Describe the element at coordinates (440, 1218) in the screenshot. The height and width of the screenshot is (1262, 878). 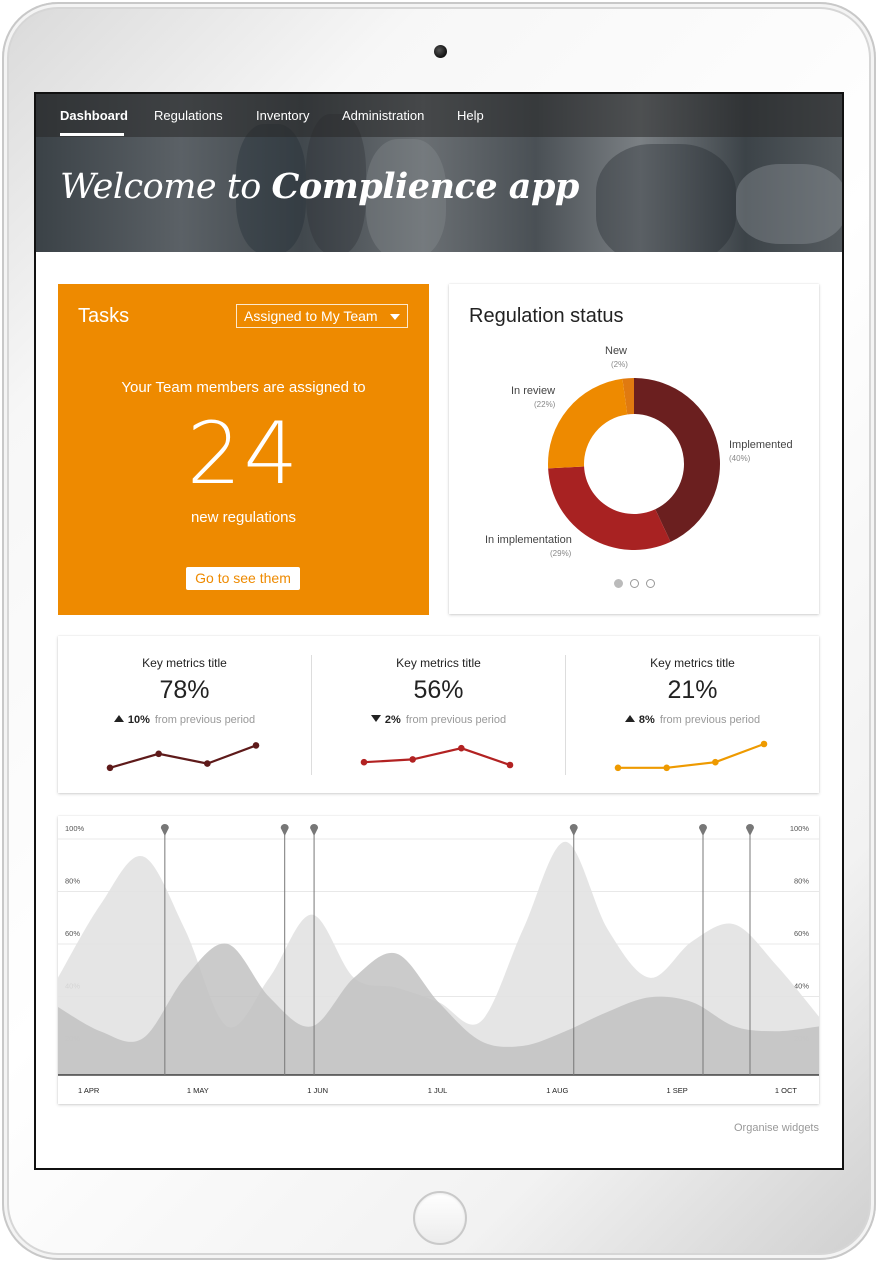
I see `home-button` at that location.